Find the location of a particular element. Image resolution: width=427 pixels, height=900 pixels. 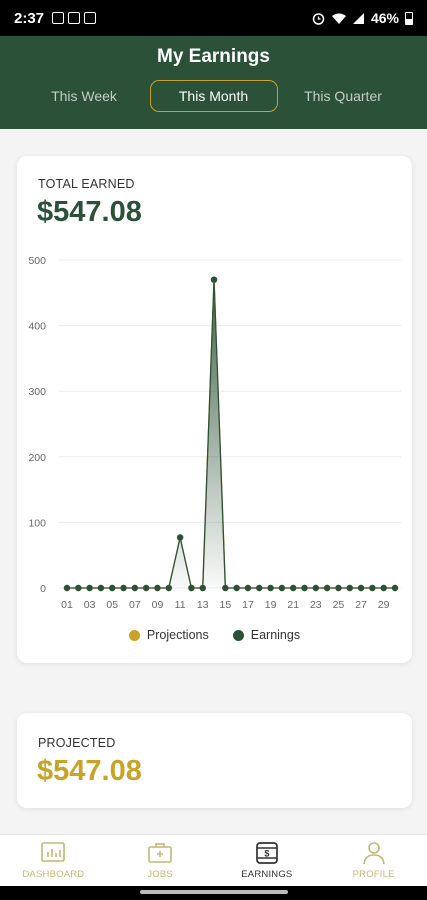

notification-icons is located at coordinates (74, 18).